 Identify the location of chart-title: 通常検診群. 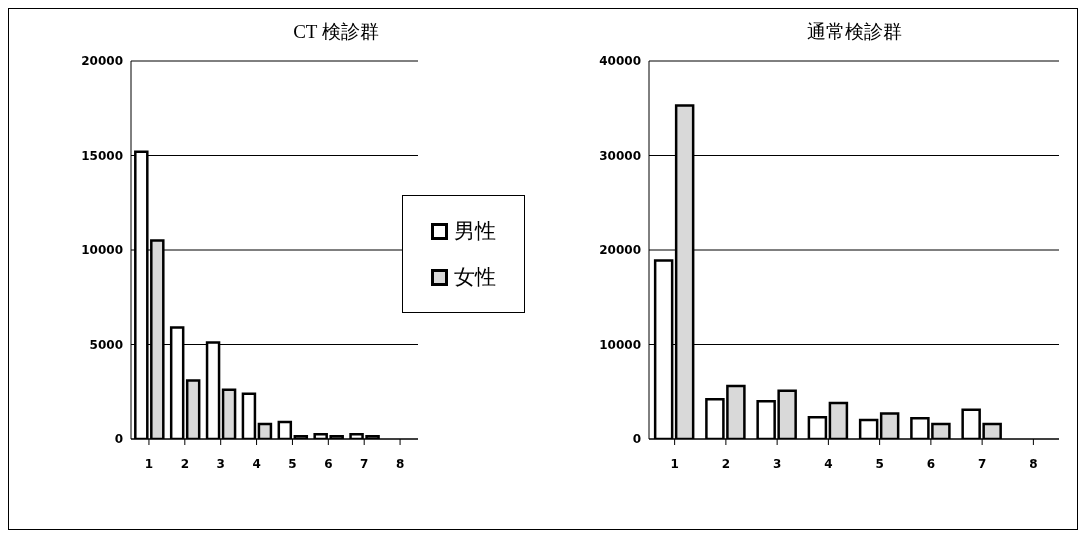
(854, 32).